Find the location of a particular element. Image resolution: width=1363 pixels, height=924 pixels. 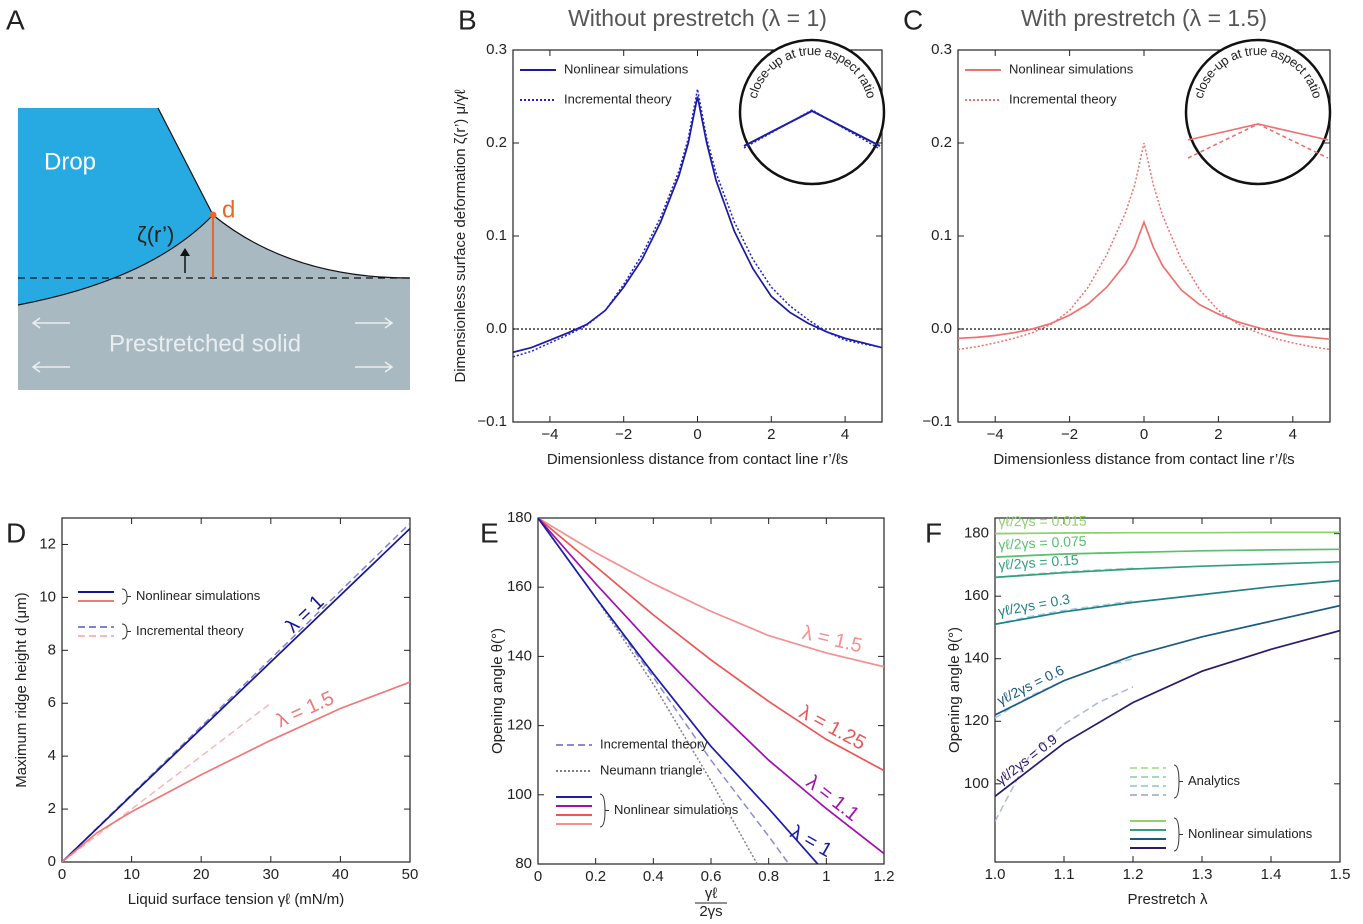

x-tick-label: 20 is located at coordinates (201, 874).